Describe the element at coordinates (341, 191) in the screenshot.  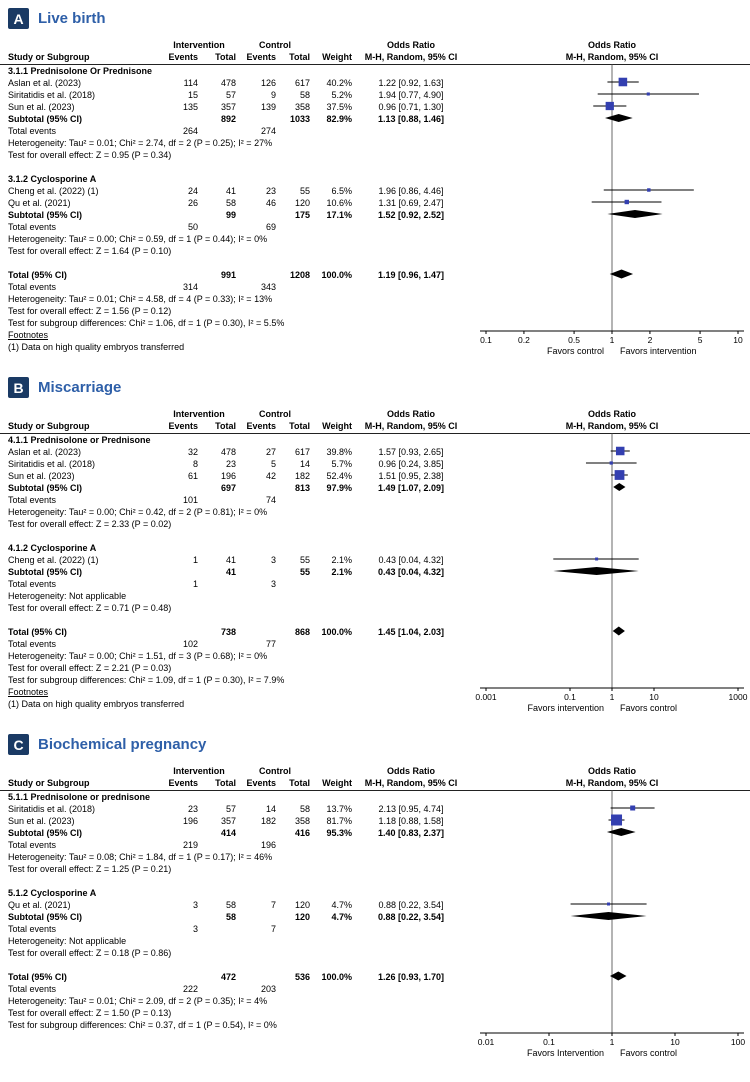
I see `cell-weight: 6.5%` at that location.